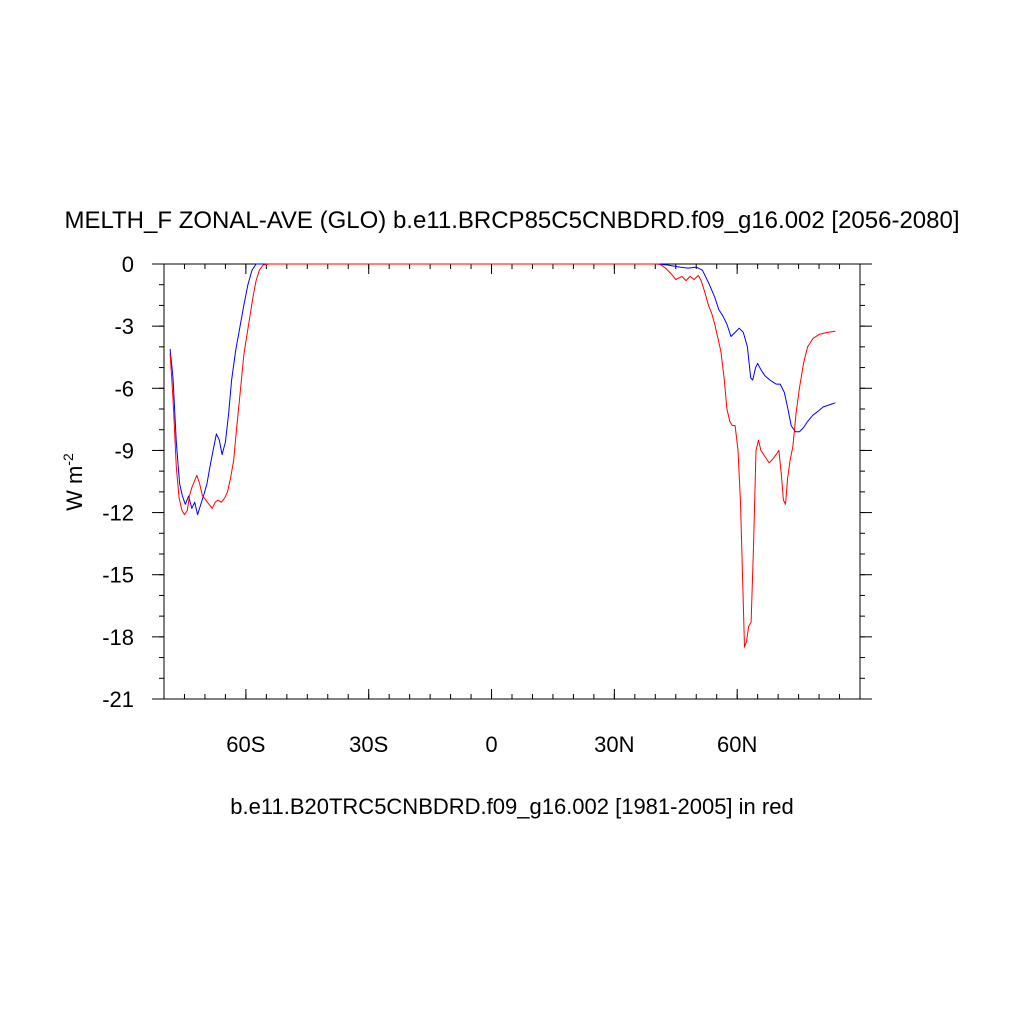  Describe the element at coordinates (491, 744) in the screenshot. I see `x-tick-label: 0` at that location.